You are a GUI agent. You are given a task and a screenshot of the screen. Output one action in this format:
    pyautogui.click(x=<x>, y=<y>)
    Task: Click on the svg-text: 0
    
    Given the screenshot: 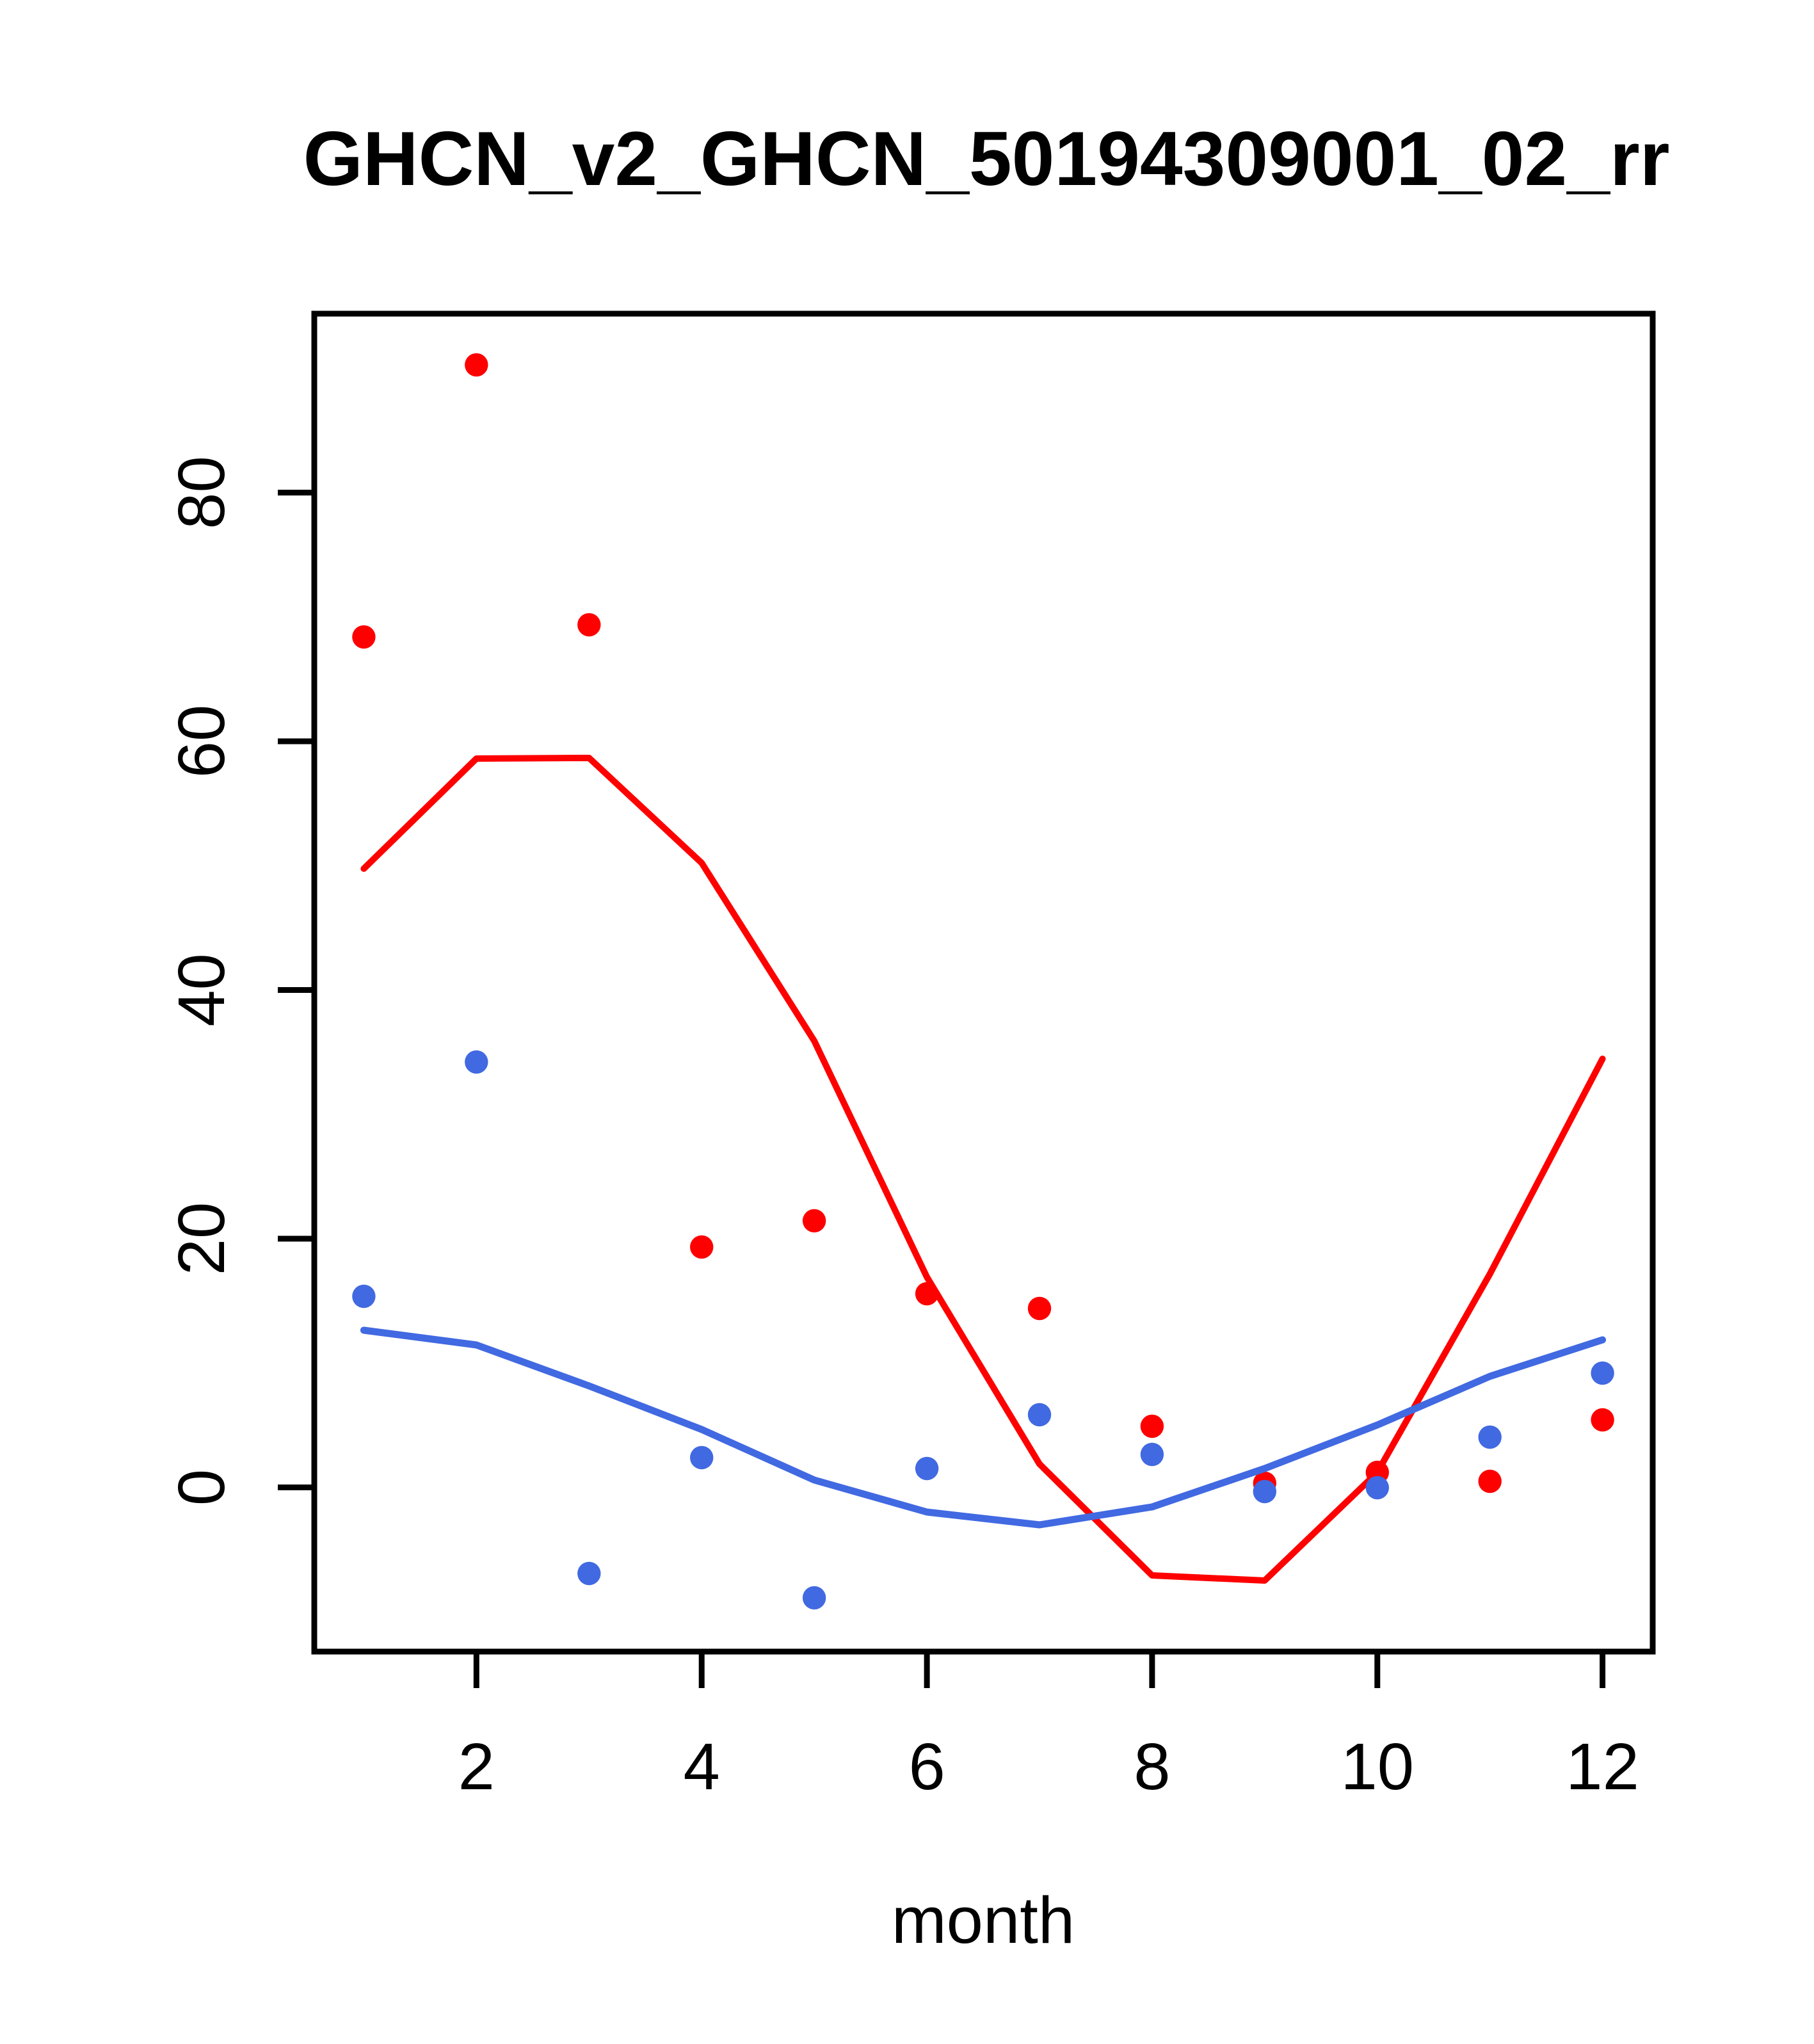 What is the action you would take?
    pyautogui.click(x=201, y=1487)
    